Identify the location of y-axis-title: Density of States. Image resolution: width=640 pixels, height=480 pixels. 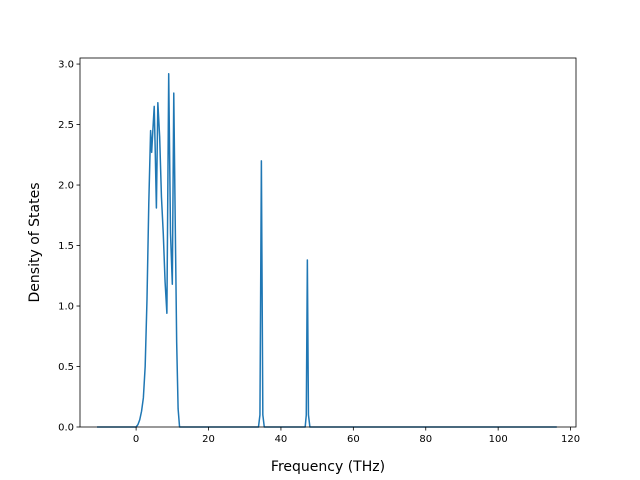
(35, 243).